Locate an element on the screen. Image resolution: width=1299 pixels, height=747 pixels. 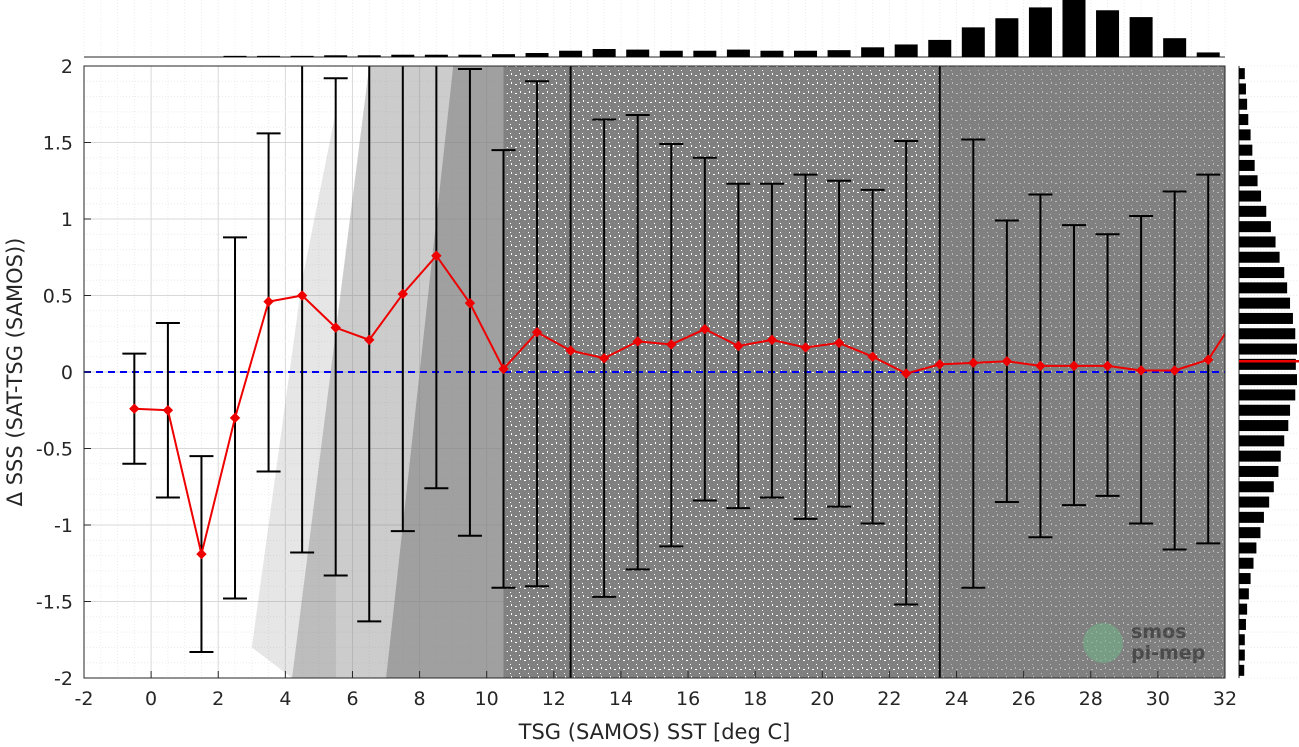
x-tick-label: 12 is located at coordinates (554, 699).